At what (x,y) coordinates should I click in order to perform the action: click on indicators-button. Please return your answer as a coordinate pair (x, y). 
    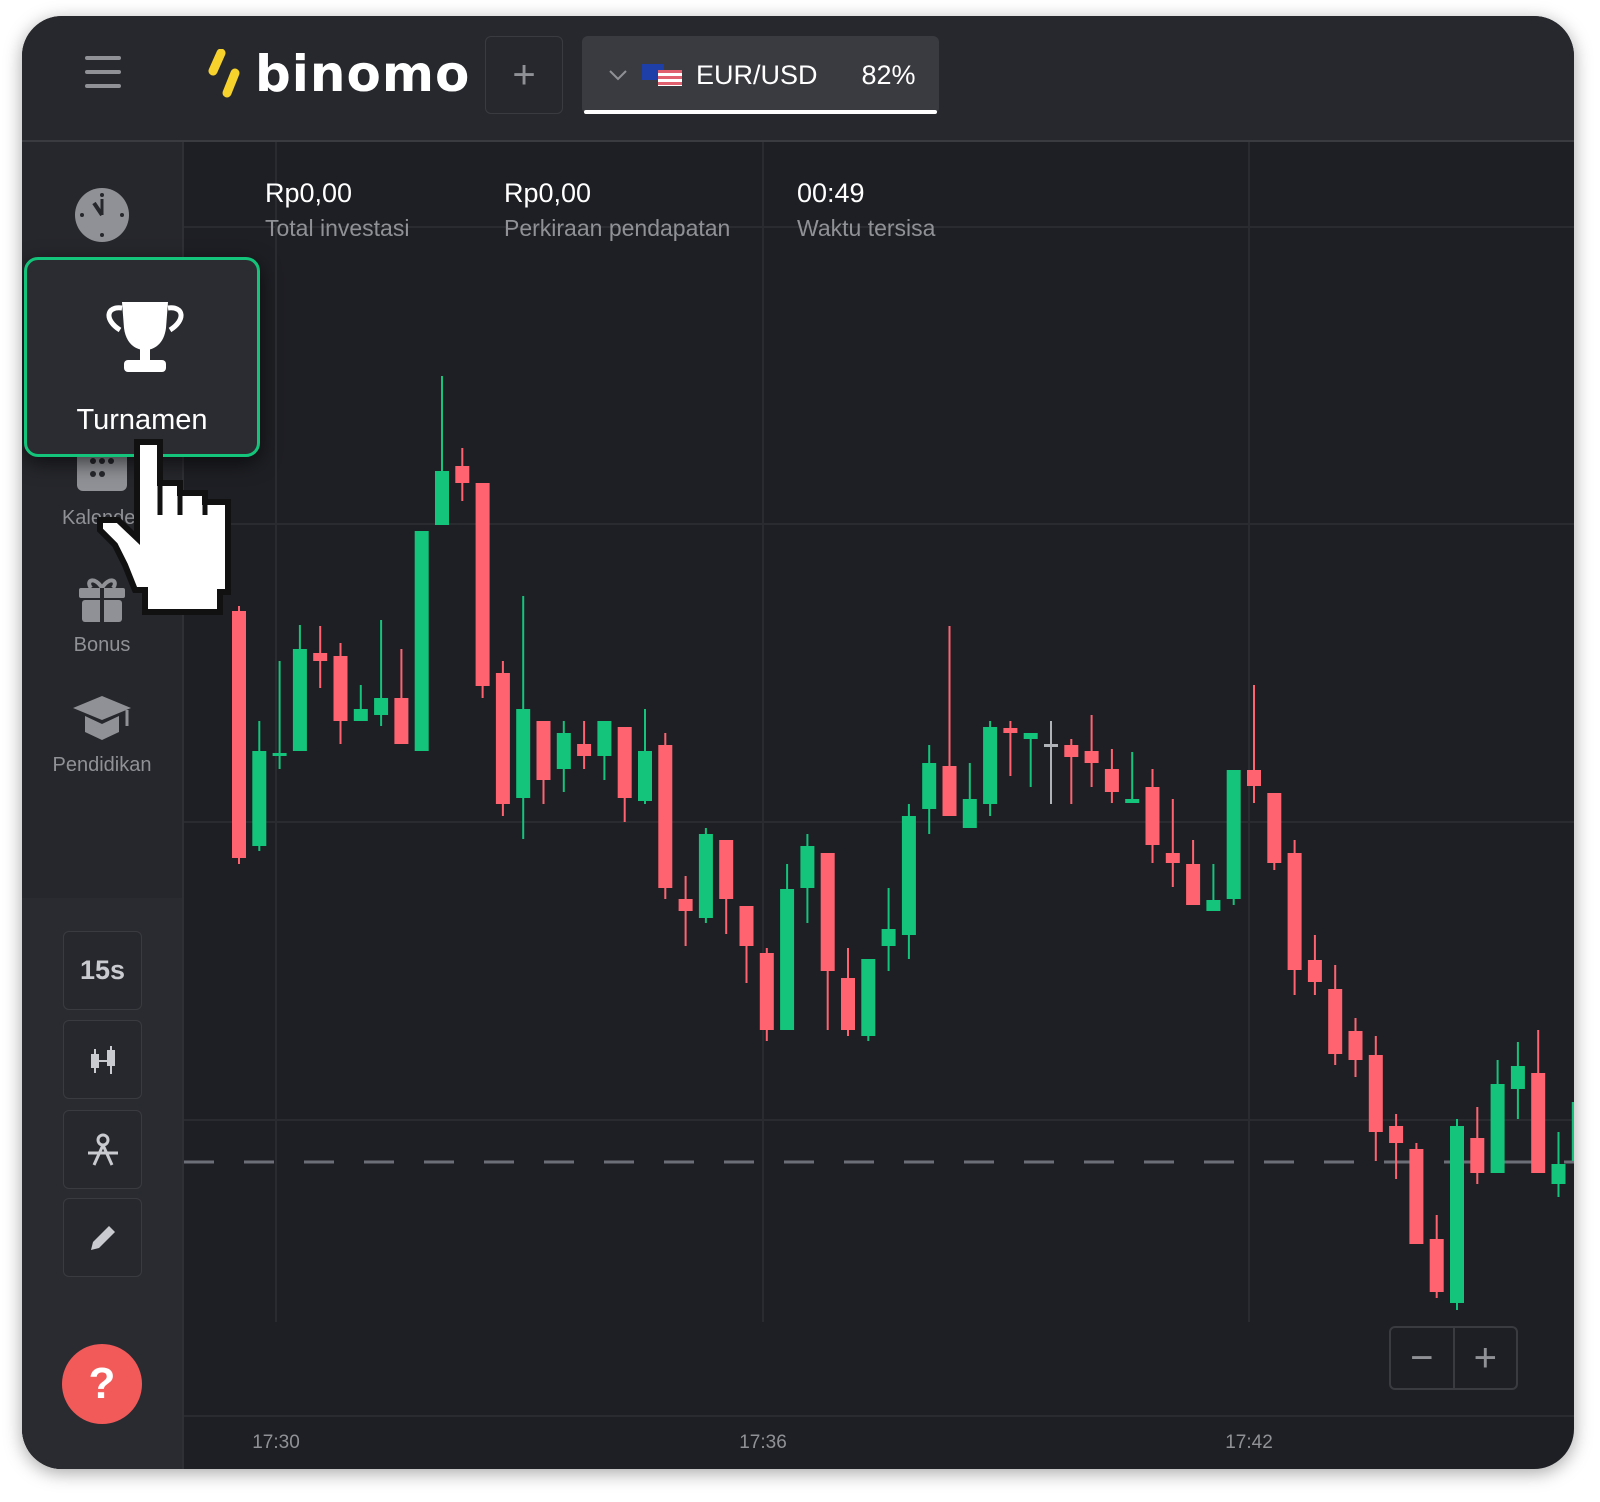
    Looking at the image, I should click on (102, 1149).